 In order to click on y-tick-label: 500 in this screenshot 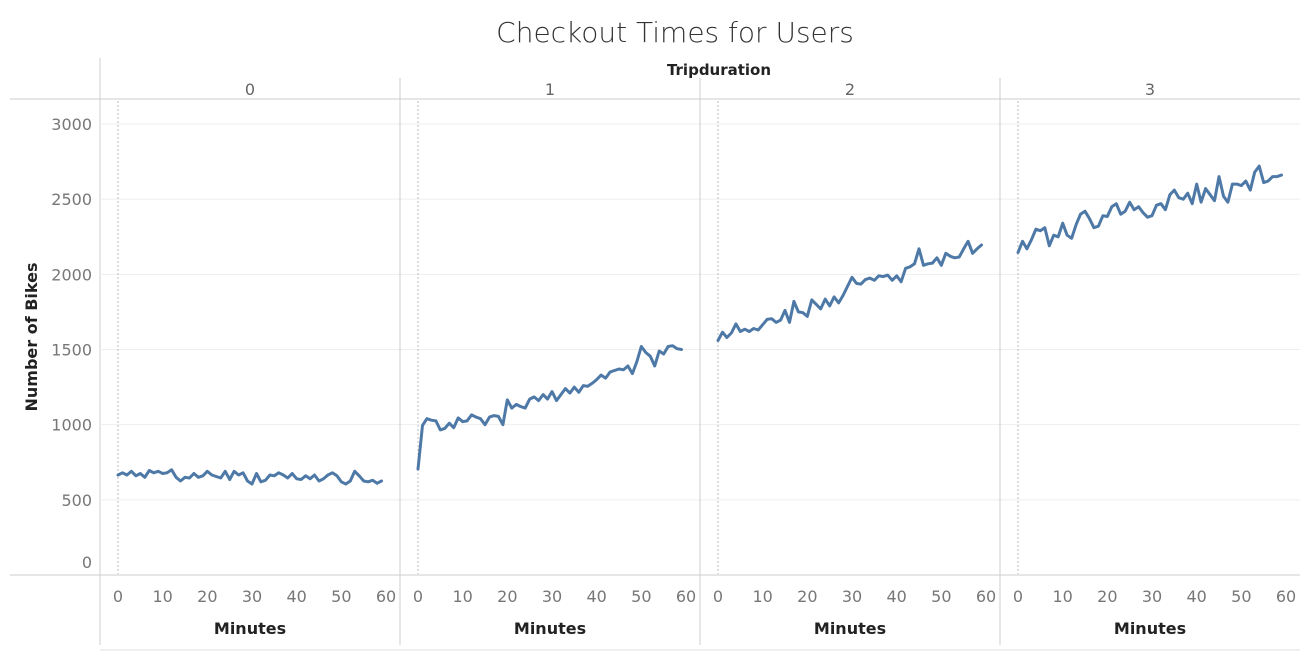, I will do `click(76, 500)`.